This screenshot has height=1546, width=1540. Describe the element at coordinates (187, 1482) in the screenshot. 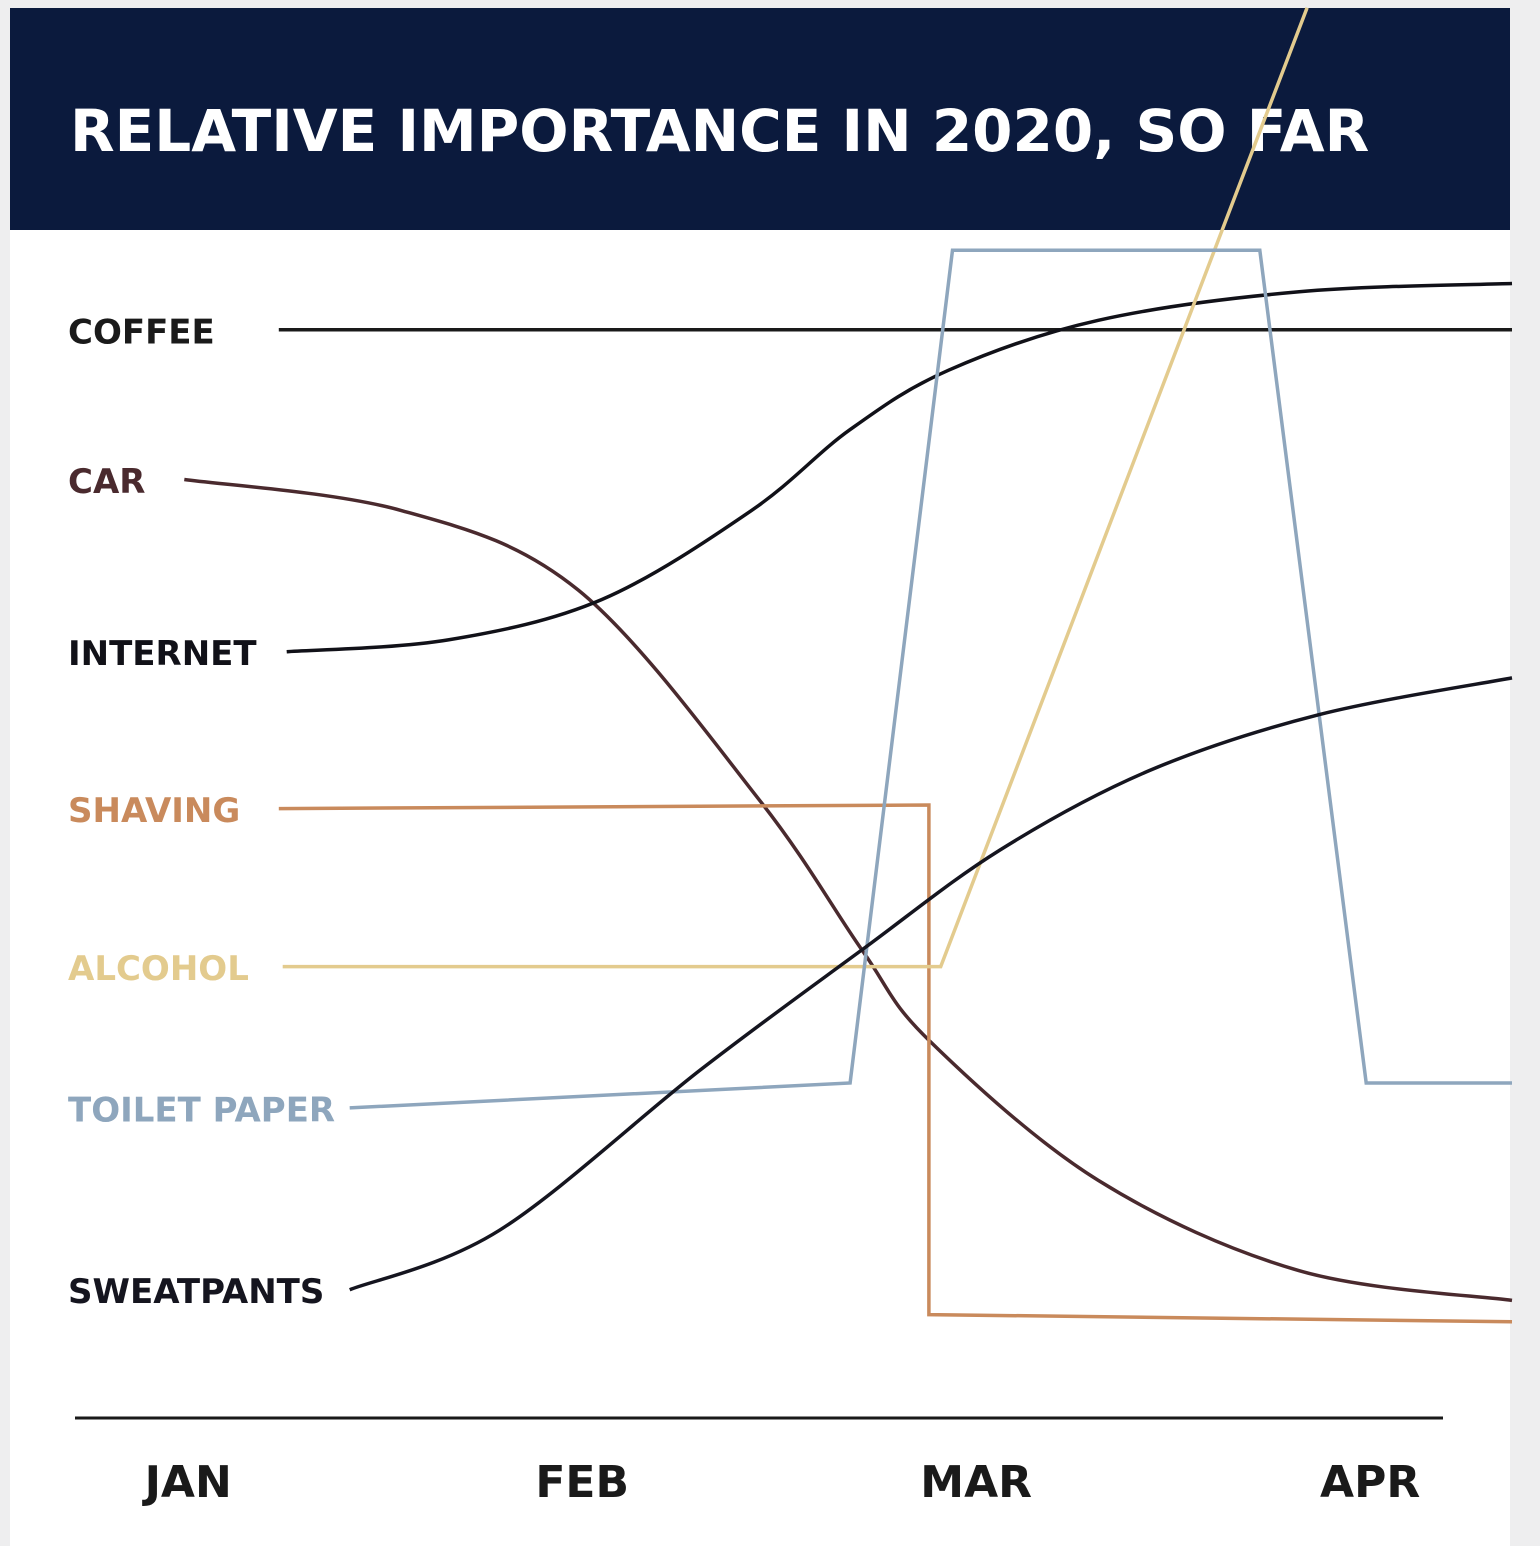

I see `x-tick-label: JAN` at that location.